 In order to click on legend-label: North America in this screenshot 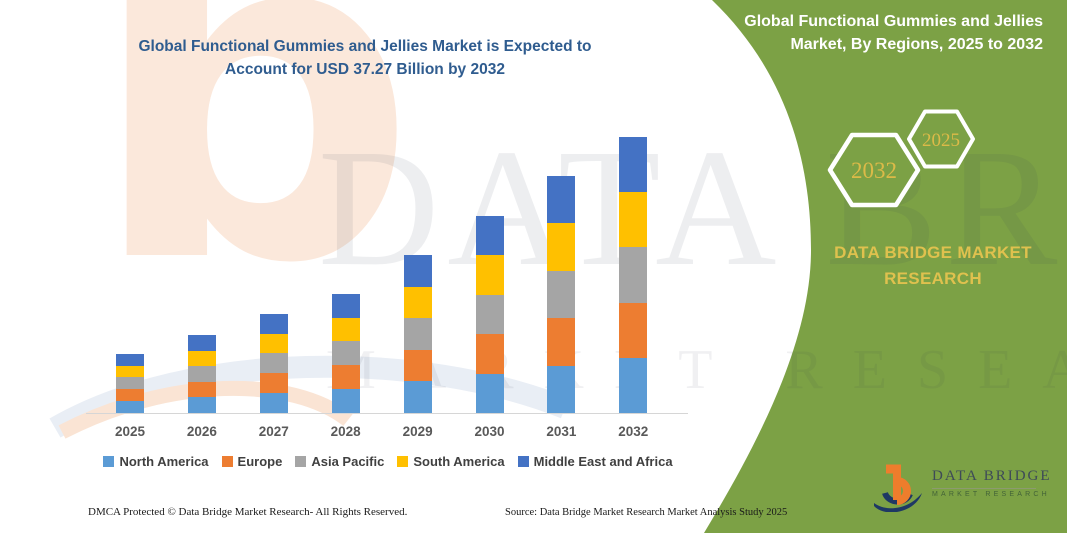, I will do `click(164, 461)`.